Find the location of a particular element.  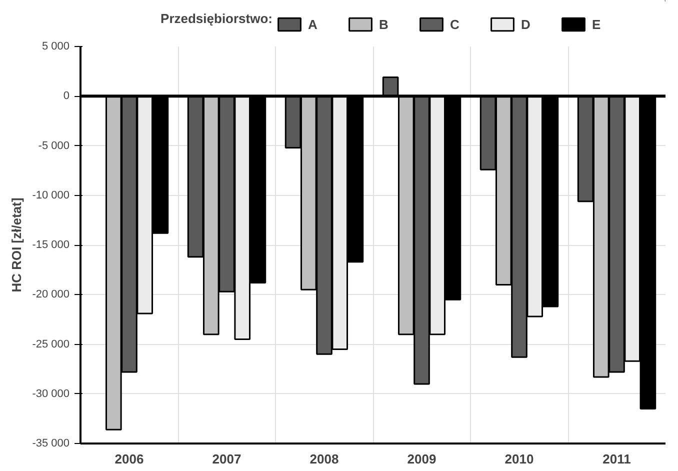

x-tick-label: 2008 is located at coordinates (324, 459).